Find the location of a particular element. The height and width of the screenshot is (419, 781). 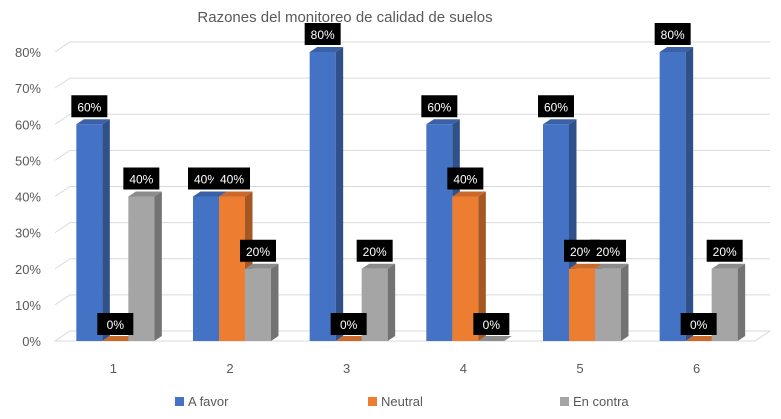

legend-label: Neutral is located at coordinates (402, 401).